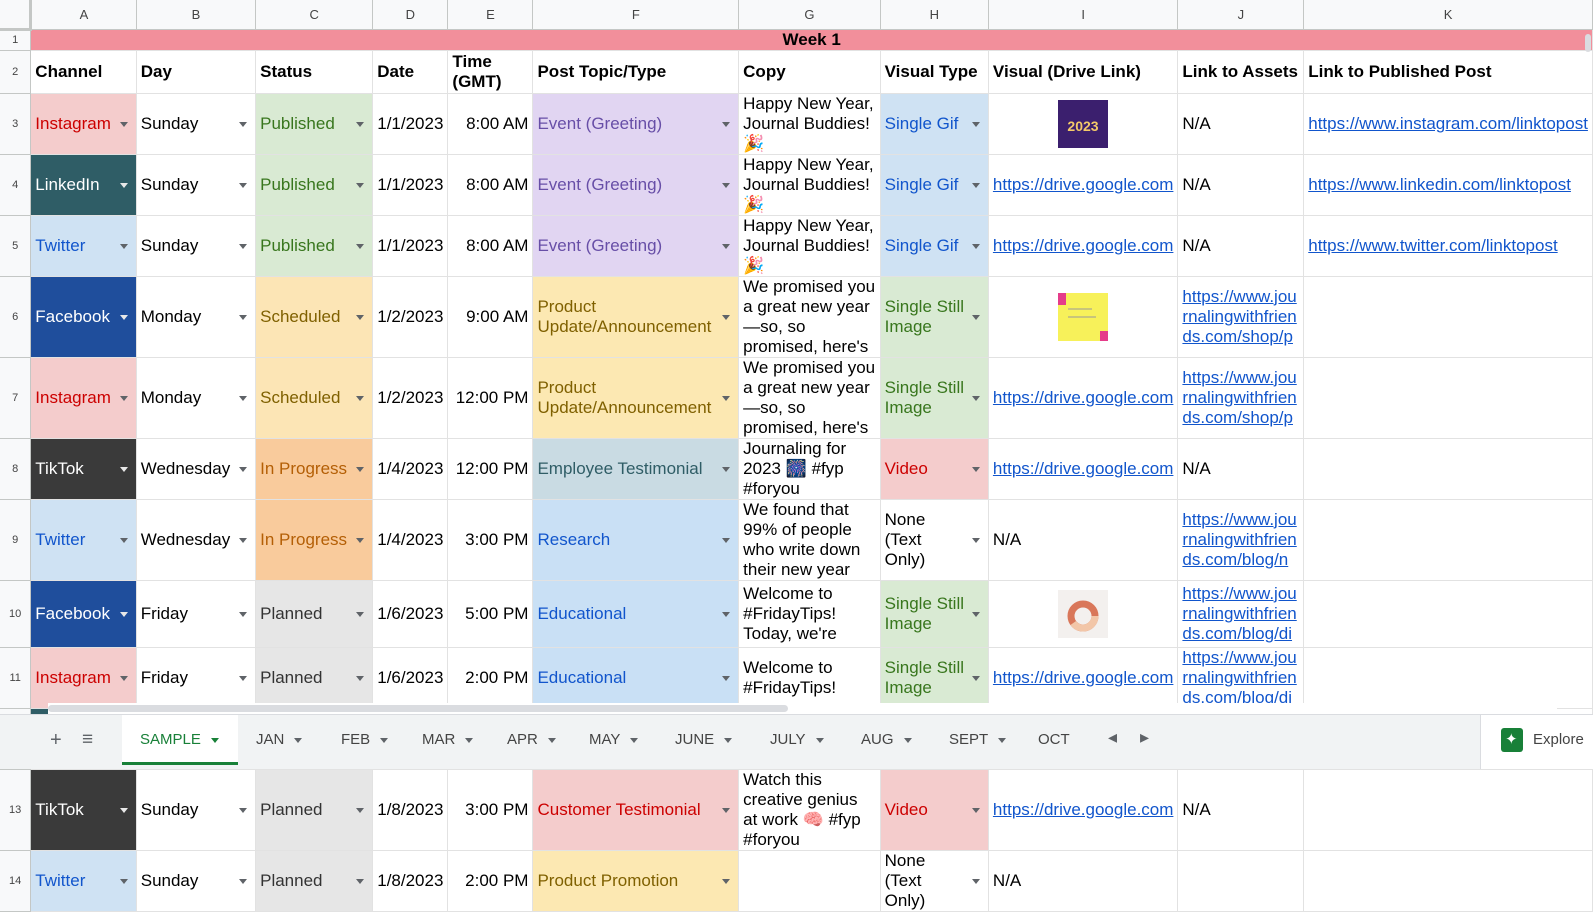 The image size is (1593, 912). I want to click on day-cell: Friday, so click(196, 614).